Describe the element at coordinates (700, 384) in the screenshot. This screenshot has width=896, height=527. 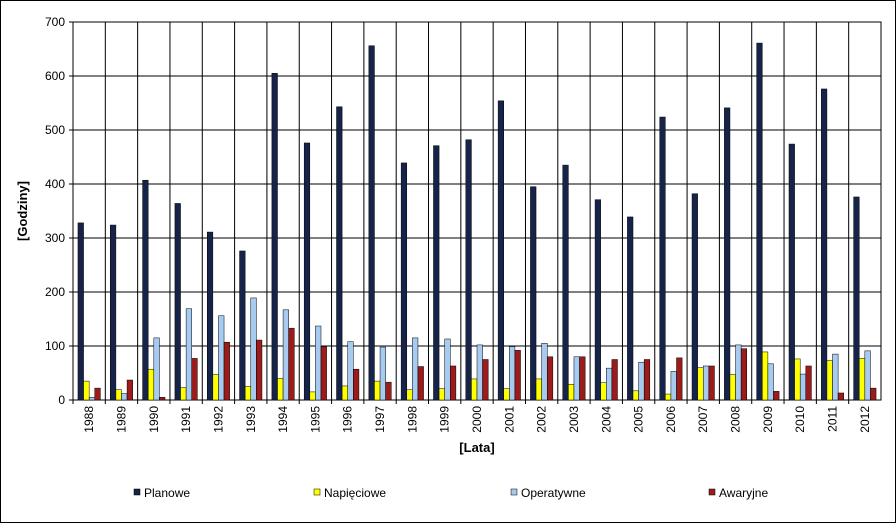
I see `bar-napięciowe-2007` at that location.